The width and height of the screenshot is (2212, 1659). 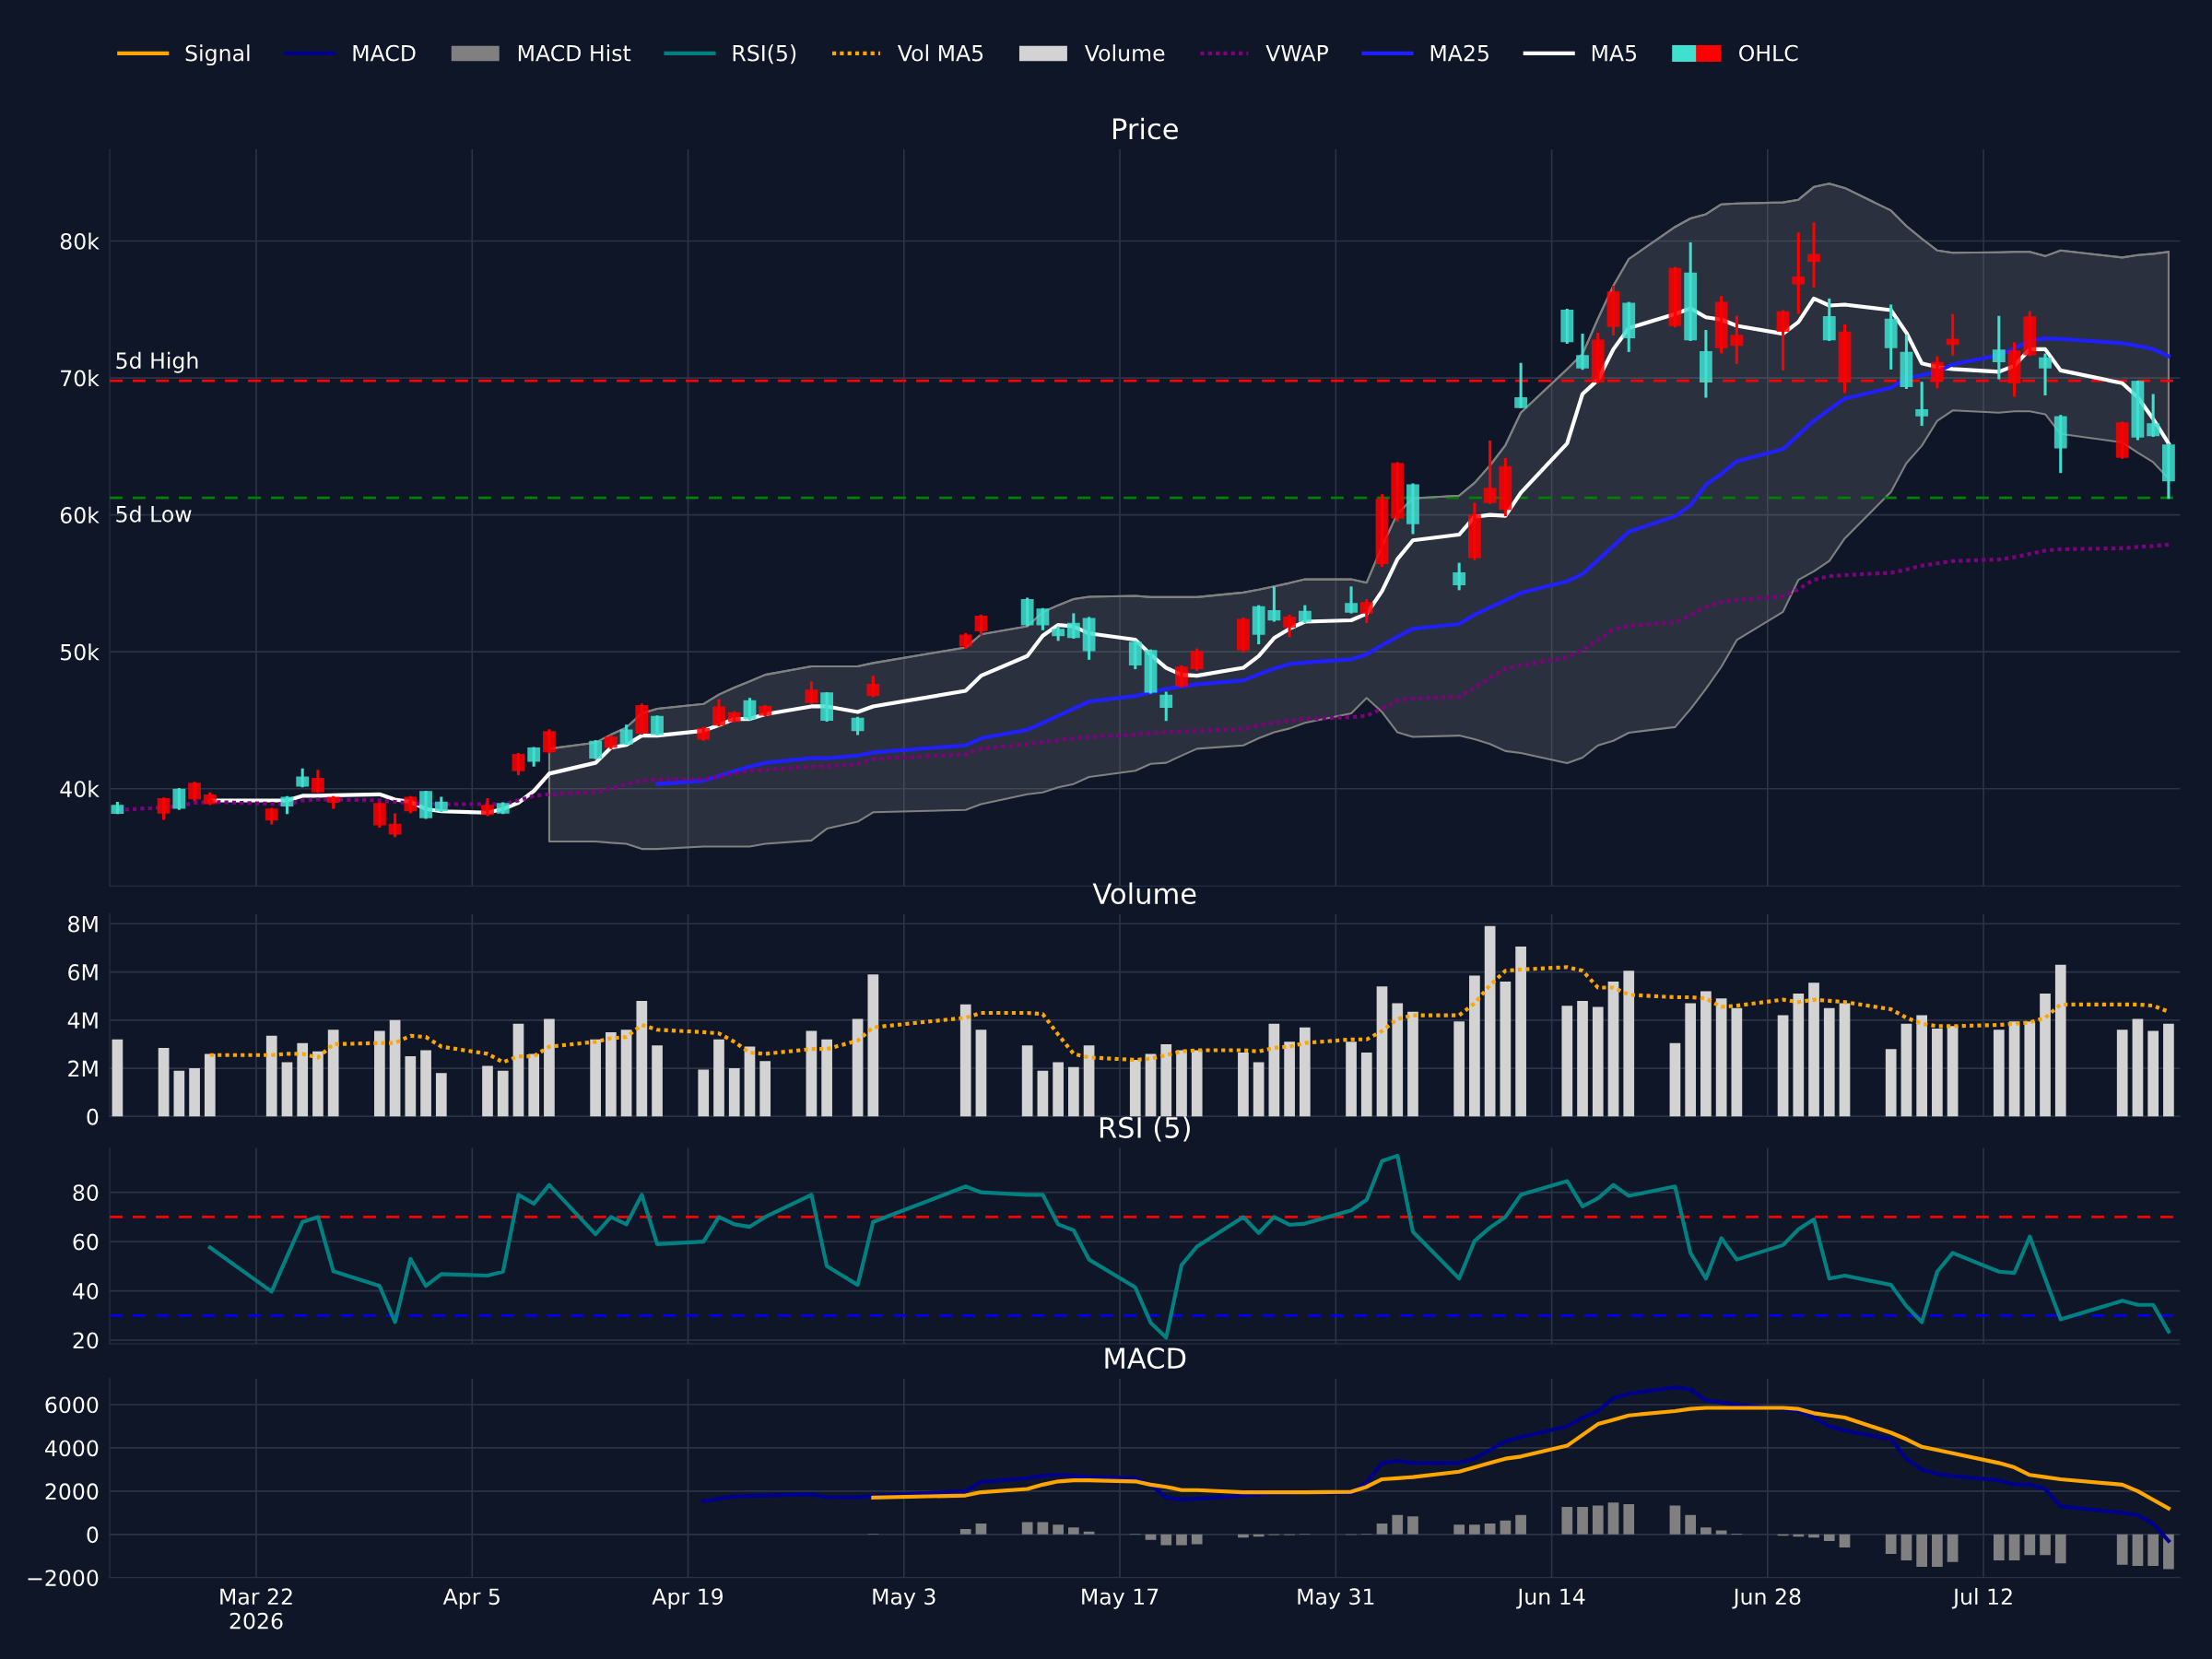 What do you see at coordinates (157, 362) in the screenshot?
I see `ref-line-label: 5d High` at bounding box center [157, 362].